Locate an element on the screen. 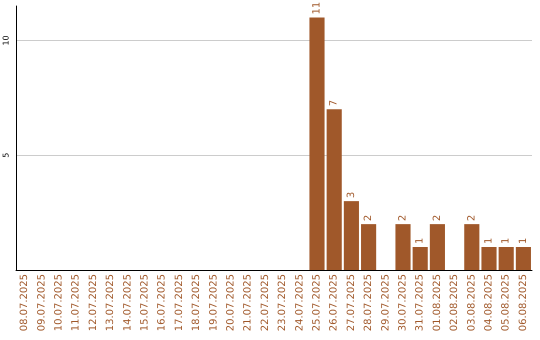 The image size is (540, 340). x-tick-label: 06.08.2025 is located at coordinates (523, 303).